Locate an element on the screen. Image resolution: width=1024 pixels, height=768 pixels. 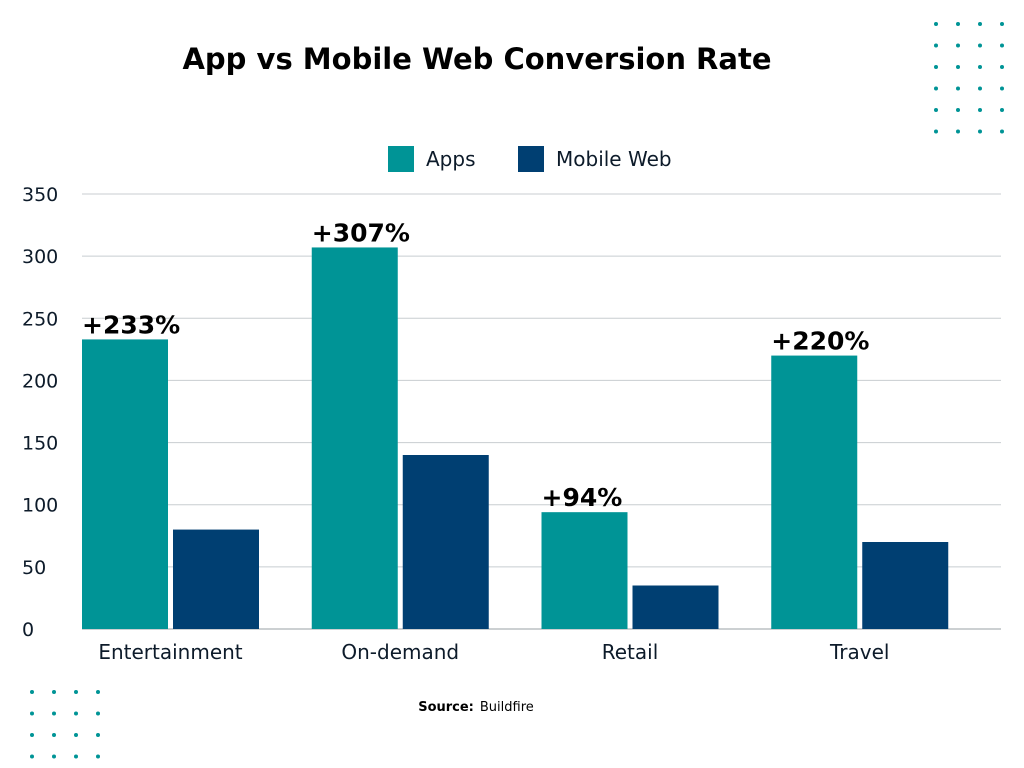
source-value: Buildfire is located at coordinates (507, 707).